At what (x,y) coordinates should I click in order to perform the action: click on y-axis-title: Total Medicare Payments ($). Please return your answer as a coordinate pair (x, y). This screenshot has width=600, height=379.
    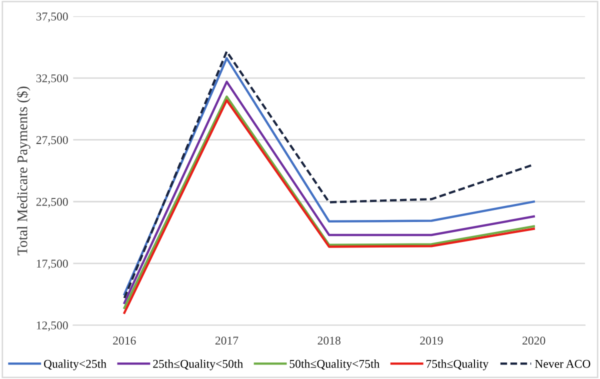
    Looking at the image, I should click on (23, 171).